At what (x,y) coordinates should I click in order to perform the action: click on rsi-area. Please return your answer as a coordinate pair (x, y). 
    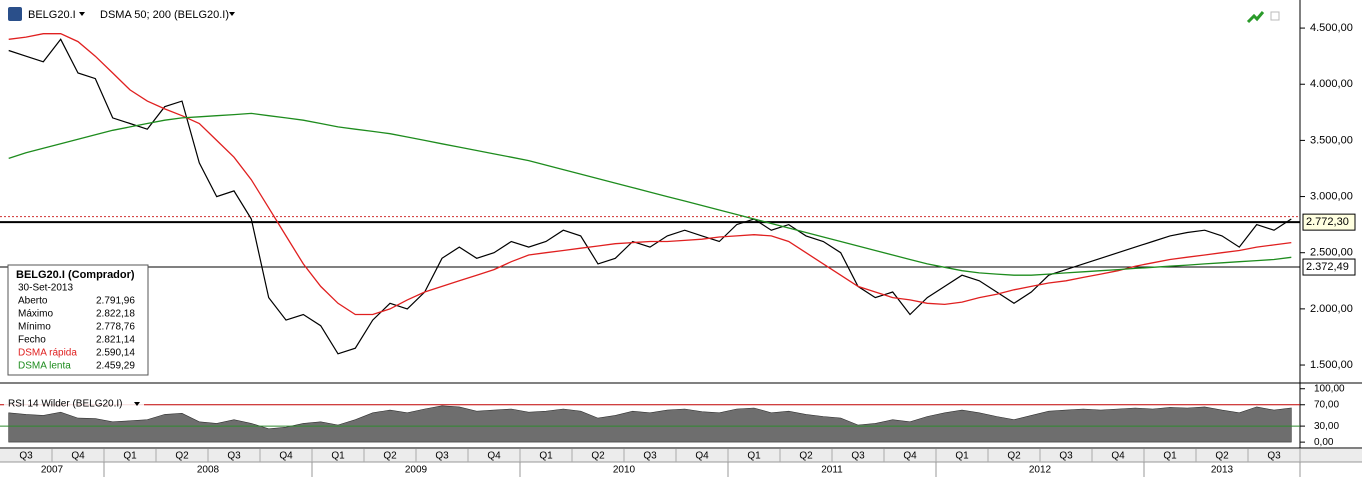
    Looking at the image, I should click on (650, 424).